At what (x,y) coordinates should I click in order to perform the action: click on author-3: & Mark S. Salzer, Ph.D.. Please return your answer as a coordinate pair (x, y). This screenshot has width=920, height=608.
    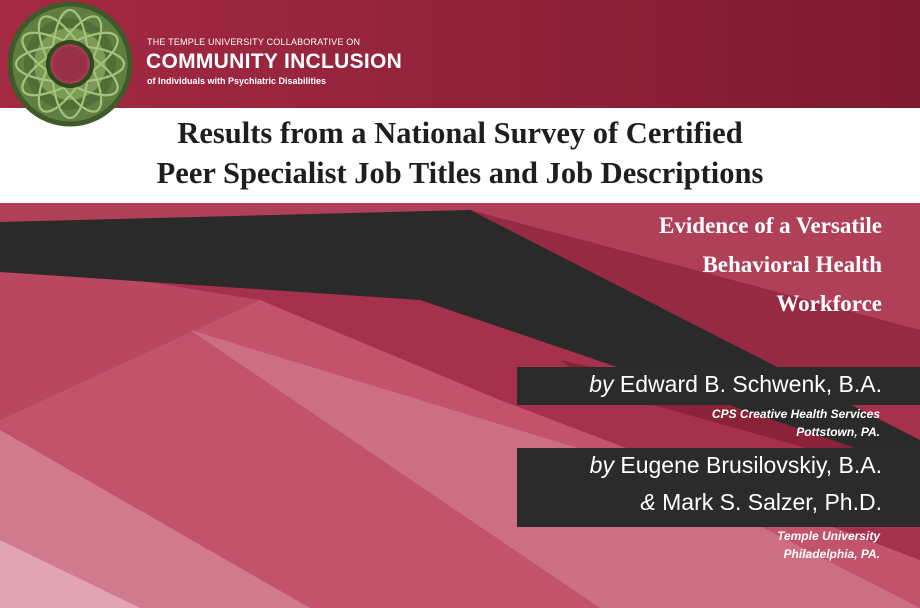
    Looking at the image, I should click on (761, 502).